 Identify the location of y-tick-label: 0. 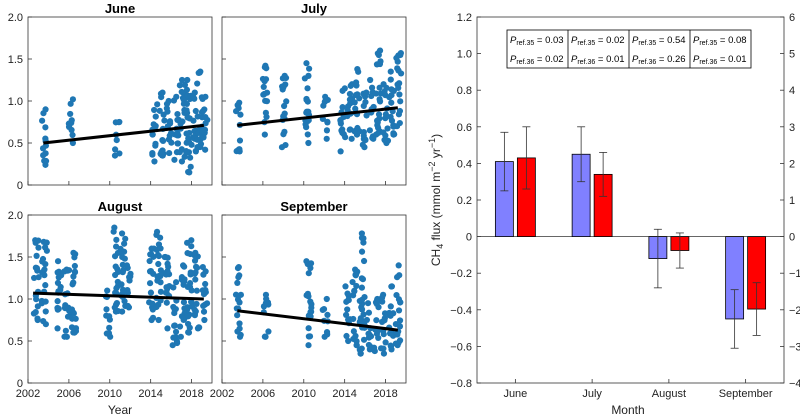
(20, 384).